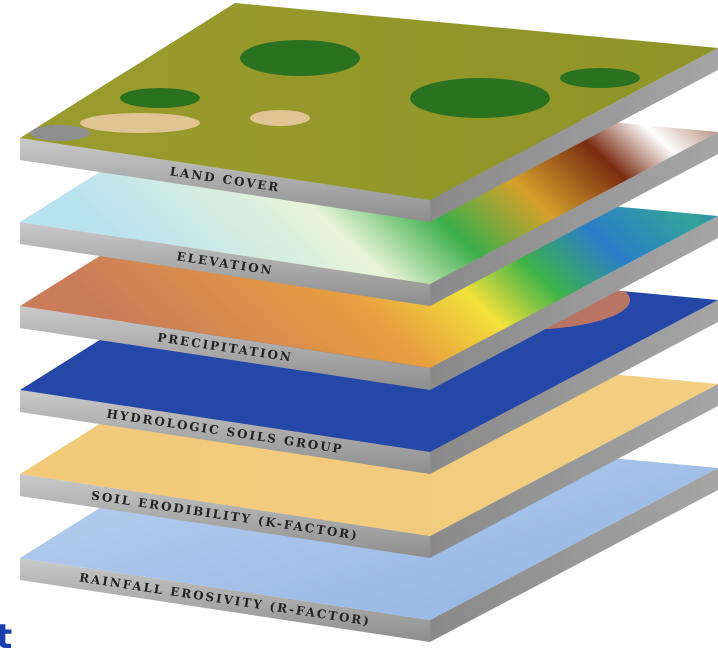 Image resolution: width=718 pixels, height=651 pixels. What do you see at coordinates (335, 90) in the screenshot?
I see `layer-texture` at bounding box center [335, 90].